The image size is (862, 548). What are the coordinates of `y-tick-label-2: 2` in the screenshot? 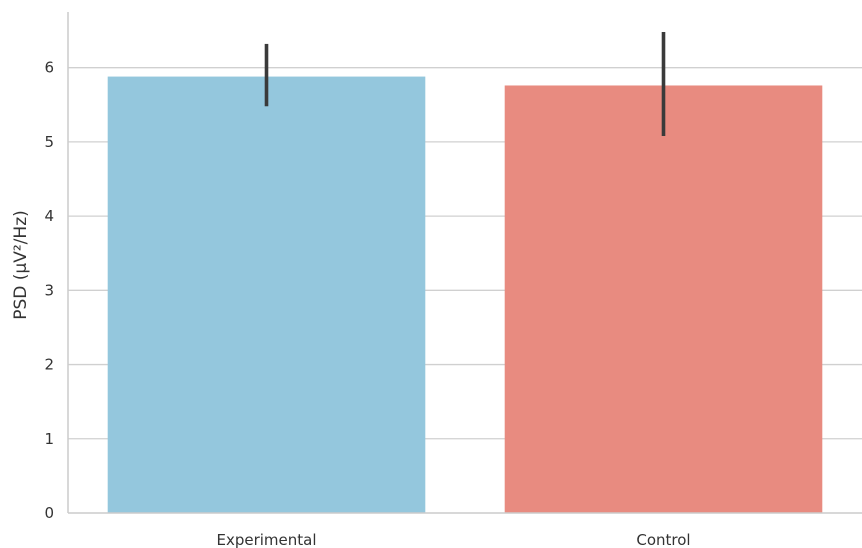 It's located at (49, 365).